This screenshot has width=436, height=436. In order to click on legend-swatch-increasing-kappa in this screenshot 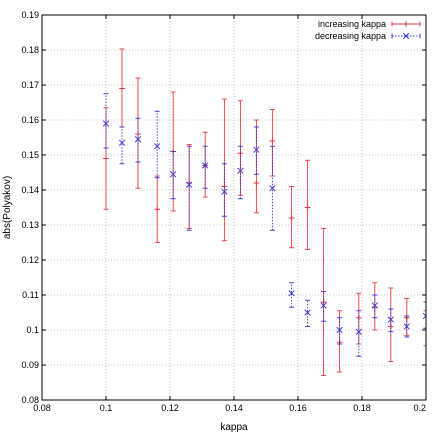, I will do `click(406, 24)`.